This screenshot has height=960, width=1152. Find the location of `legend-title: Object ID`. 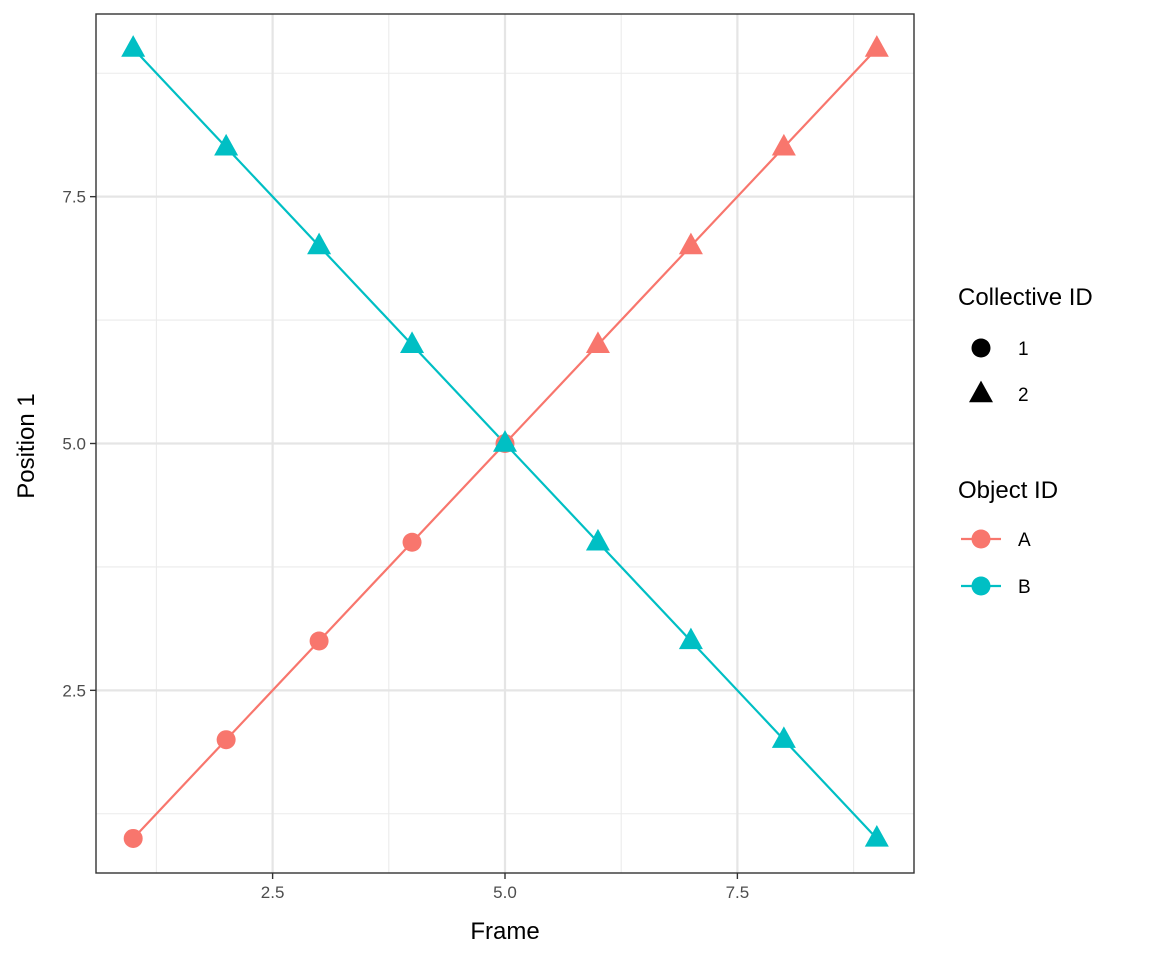

legend-title: Object ID is located at coordinates (1008, 490).